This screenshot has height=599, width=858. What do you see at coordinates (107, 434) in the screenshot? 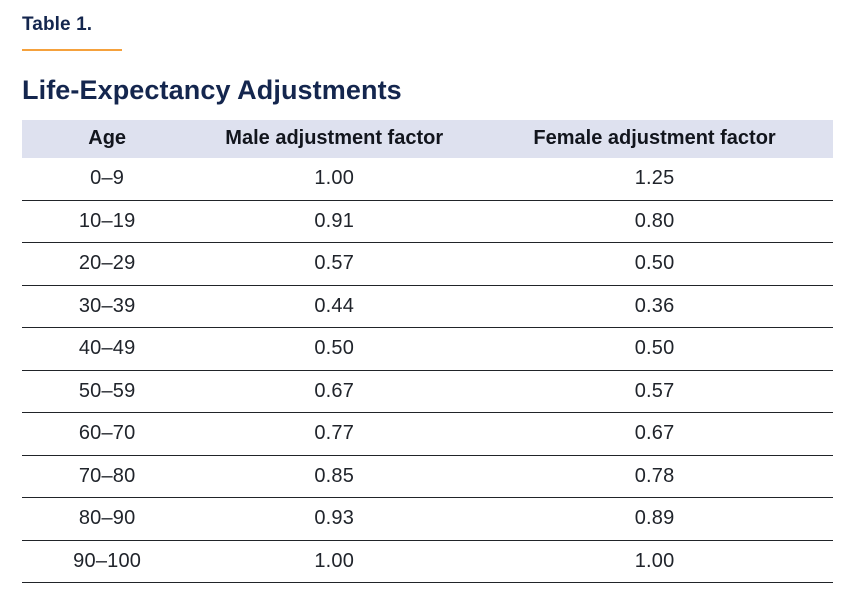
I see `age-cell: 60–70` at bounding box center [107, 434].